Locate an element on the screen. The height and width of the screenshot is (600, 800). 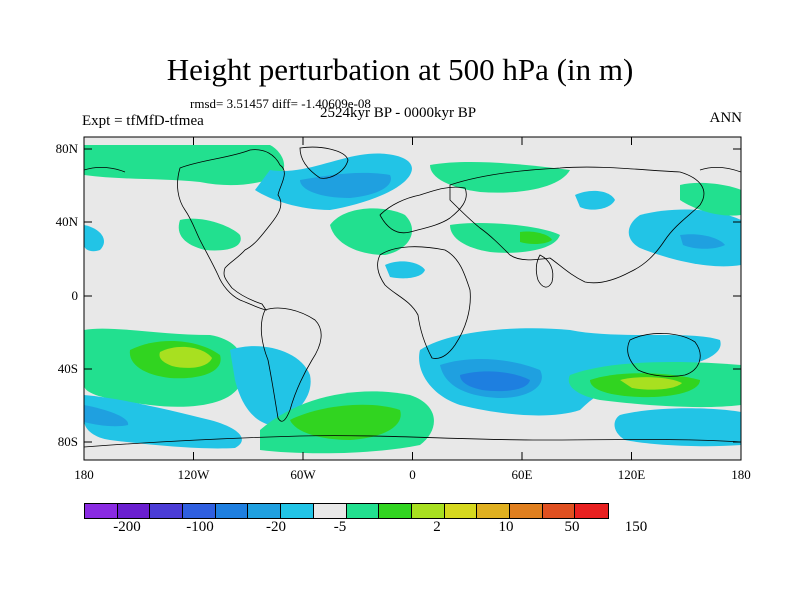
colorbar-label: -5 is located at coordinates (340, 527).